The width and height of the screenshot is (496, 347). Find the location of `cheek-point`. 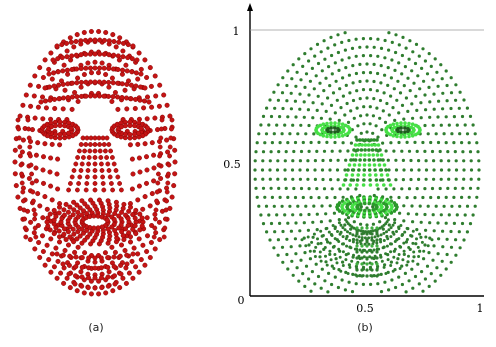

cheek-point is located at coordinates (34, 210).